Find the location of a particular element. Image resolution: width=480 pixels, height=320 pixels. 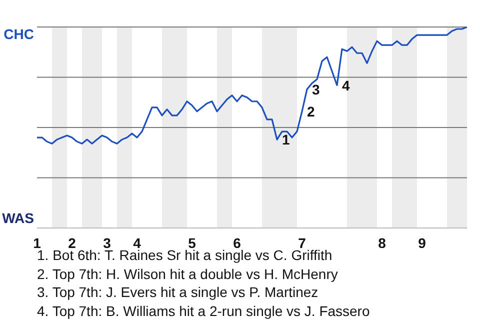

x-tick-label: 9 is located at coordinates (422, 243).